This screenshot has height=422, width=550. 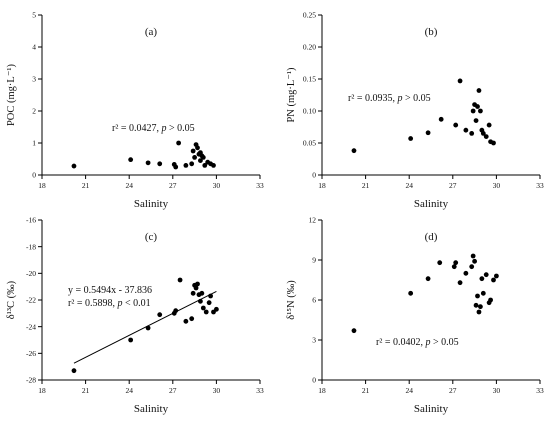 I want to click on y-tick-label: 4, so click(x=34, y=47).